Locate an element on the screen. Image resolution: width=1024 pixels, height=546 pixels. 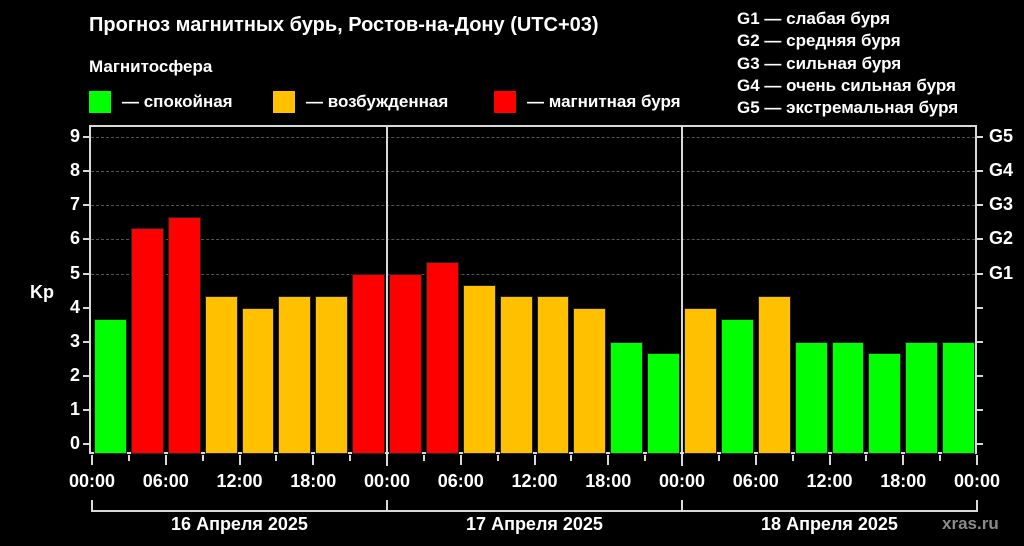
g-scale-label: G3 is located at coordinates (1001, 204).